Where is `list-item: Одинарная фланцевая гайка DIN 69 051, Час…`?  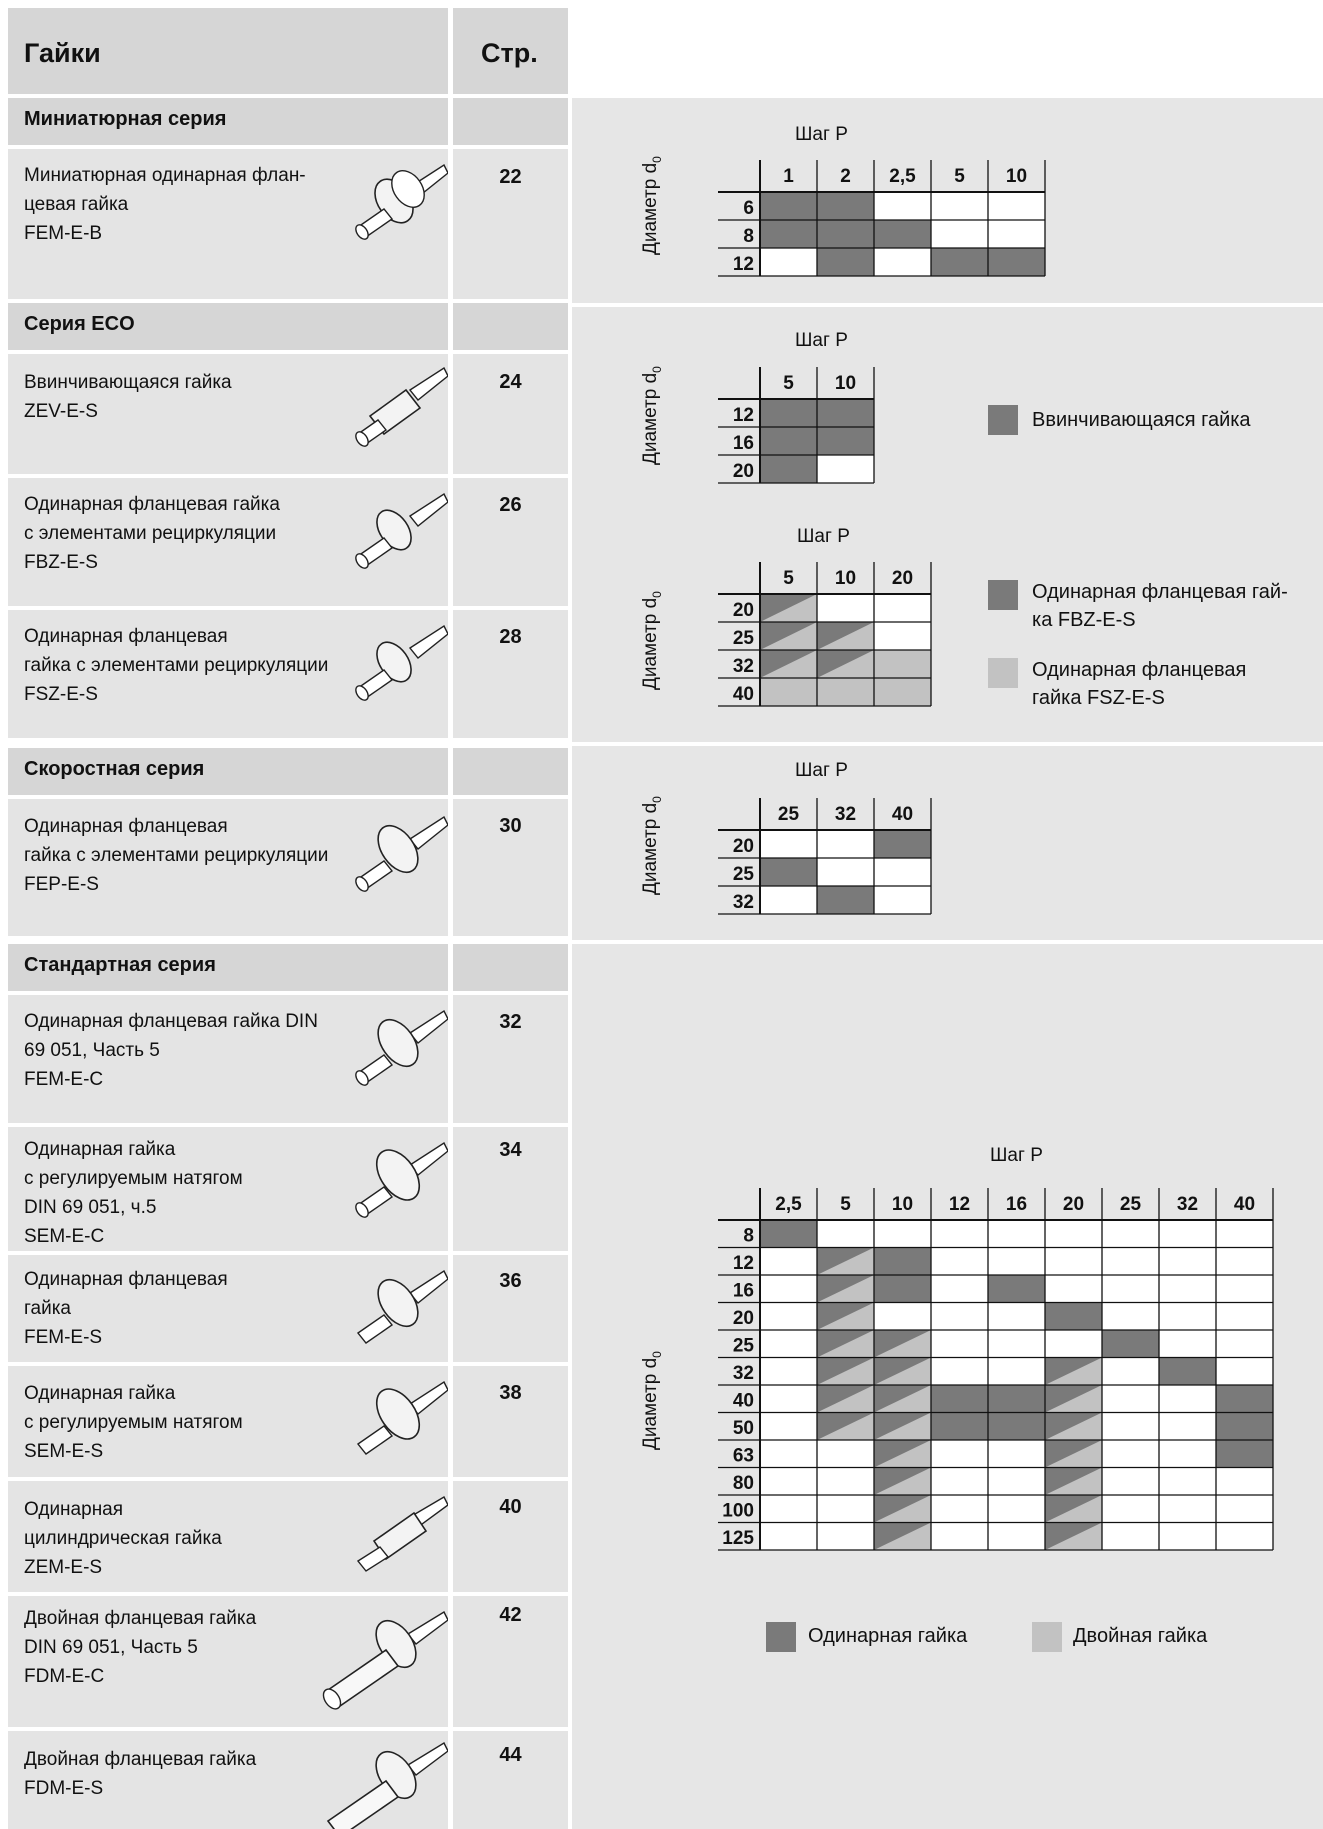
list-item: Одинарная фланцевая гайка DIN 69 051, Час… is located at coordinates (228, 1059).